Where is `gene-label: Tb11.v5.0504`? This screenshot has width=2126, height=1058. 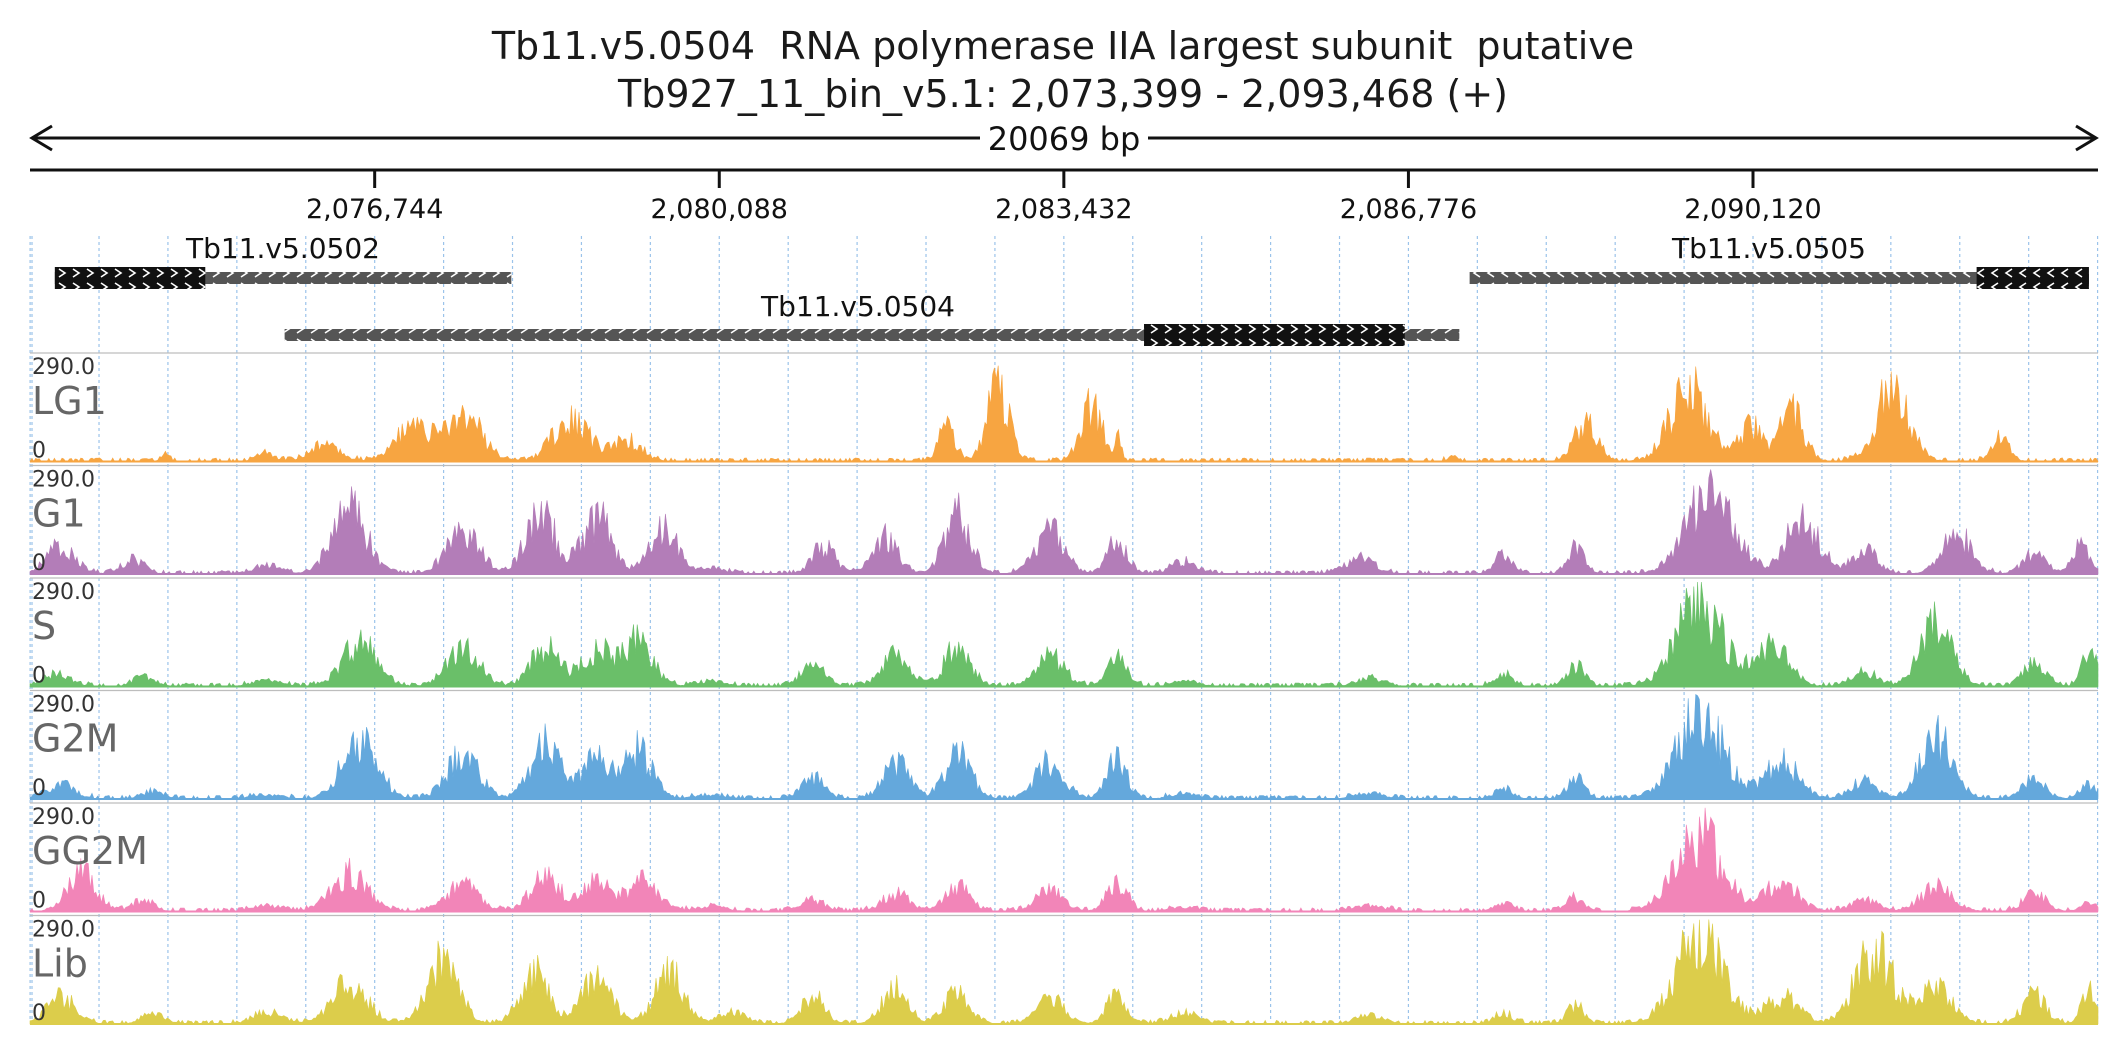 gene-label: Tb11.v5.0504 is located at coordinates (857, 306).